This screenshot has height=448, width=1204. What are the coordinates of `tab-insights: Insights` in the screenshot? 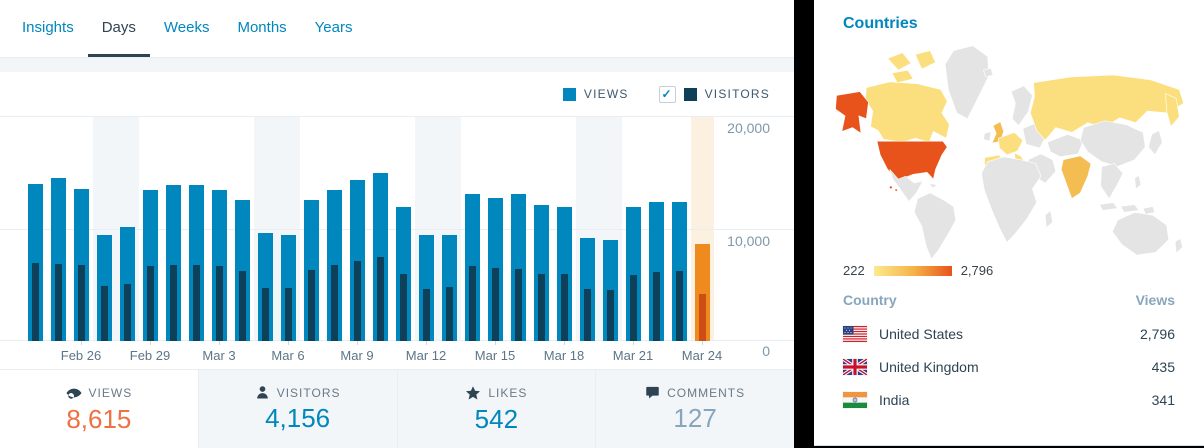 It's located at (48, 27).